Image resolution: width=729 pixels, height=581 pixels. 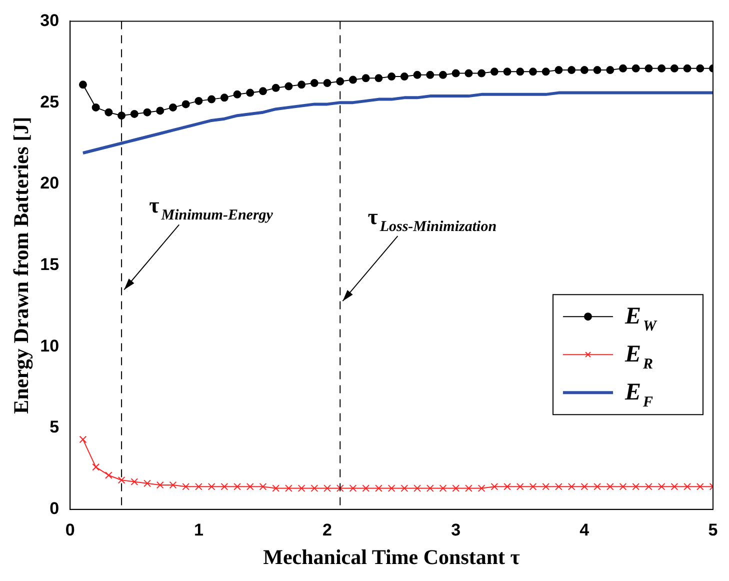 I want to click on y-tick-label: 15, so click(x=50, y=264).